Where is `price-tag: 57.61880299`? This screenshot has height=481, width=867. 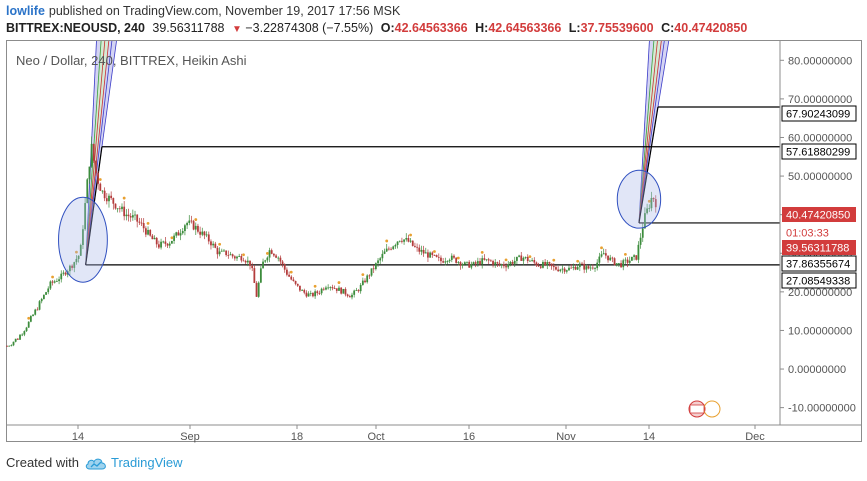 price-tag: 57.61880299 is located at coordinates (819, 151).